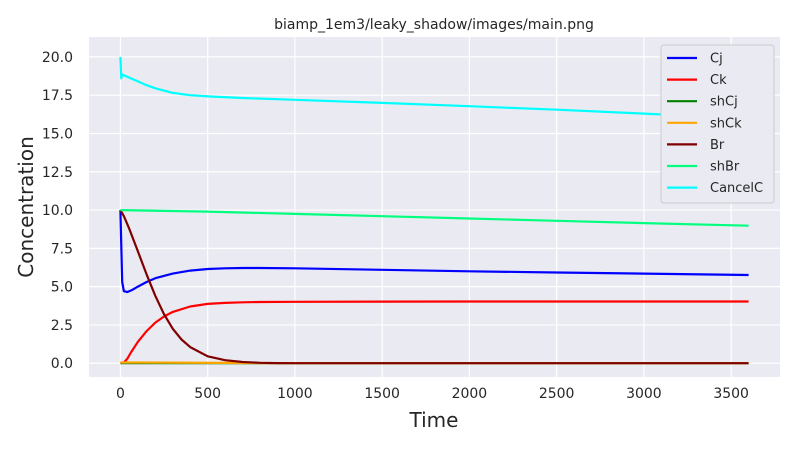 The width and height of the screenshot is (800, 450). Describe the element at coordinates (716, 59) in the screenshot. I see `legend-label-cj: Cj` at that location.